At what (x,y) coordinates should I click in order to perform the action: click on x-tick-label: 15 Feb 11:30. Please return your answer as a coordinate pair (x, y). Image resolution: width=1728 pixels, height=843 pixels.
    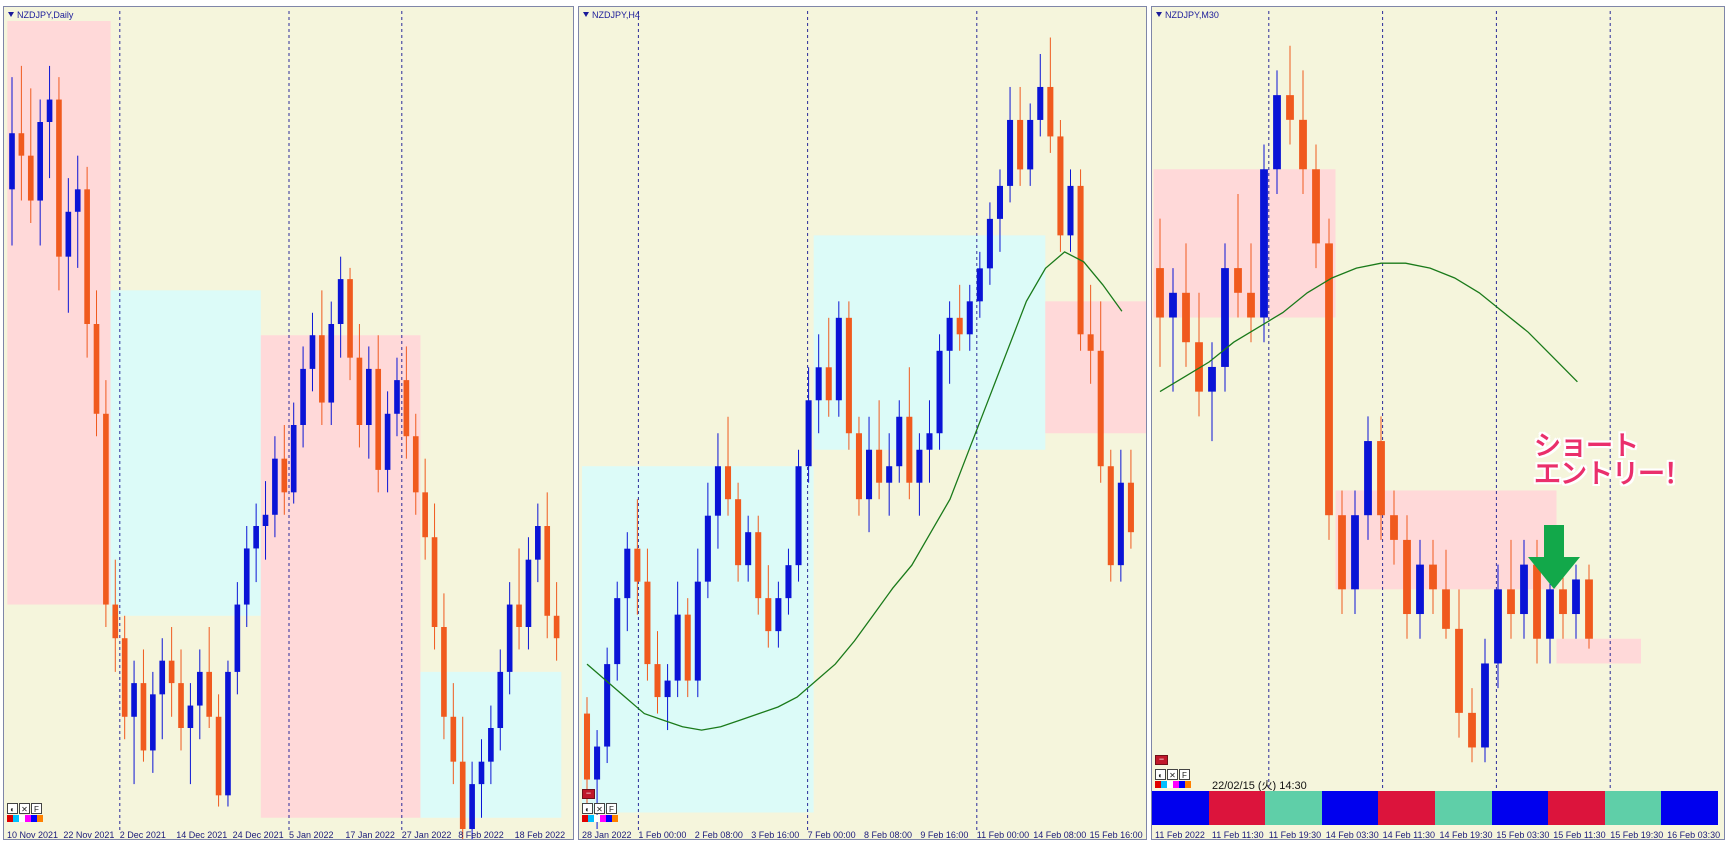
    Looking at the image, I should click on (1579, 835).